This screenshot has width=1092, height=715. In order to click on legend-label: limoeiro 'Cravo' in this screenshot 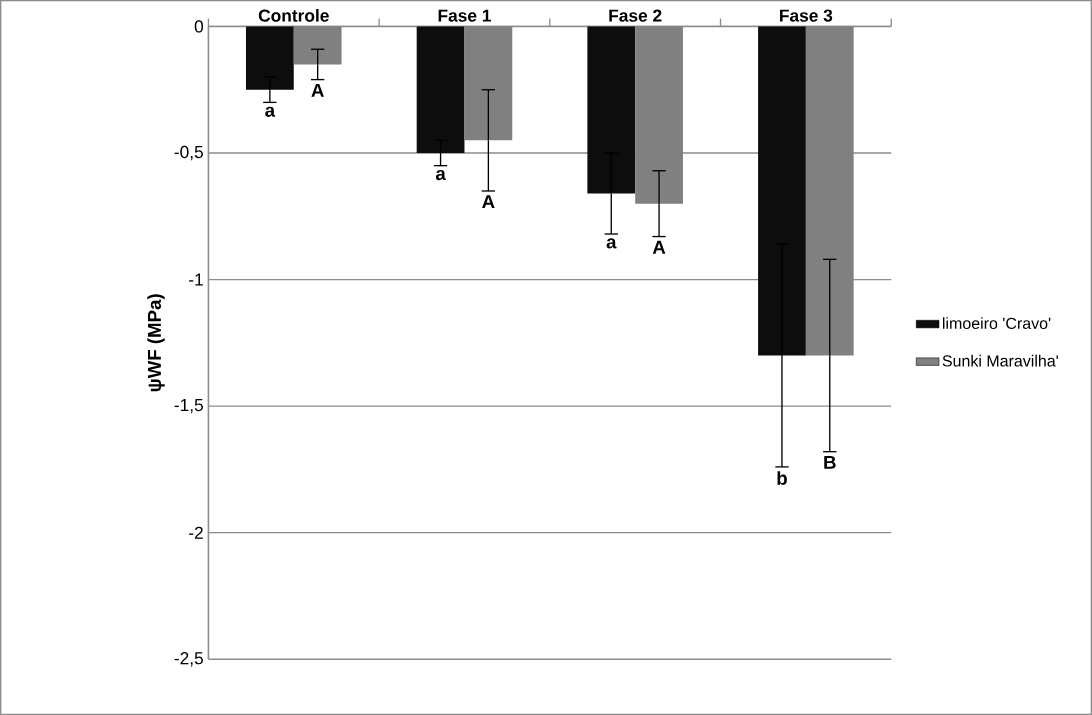, I will do `click(997, 323)`.